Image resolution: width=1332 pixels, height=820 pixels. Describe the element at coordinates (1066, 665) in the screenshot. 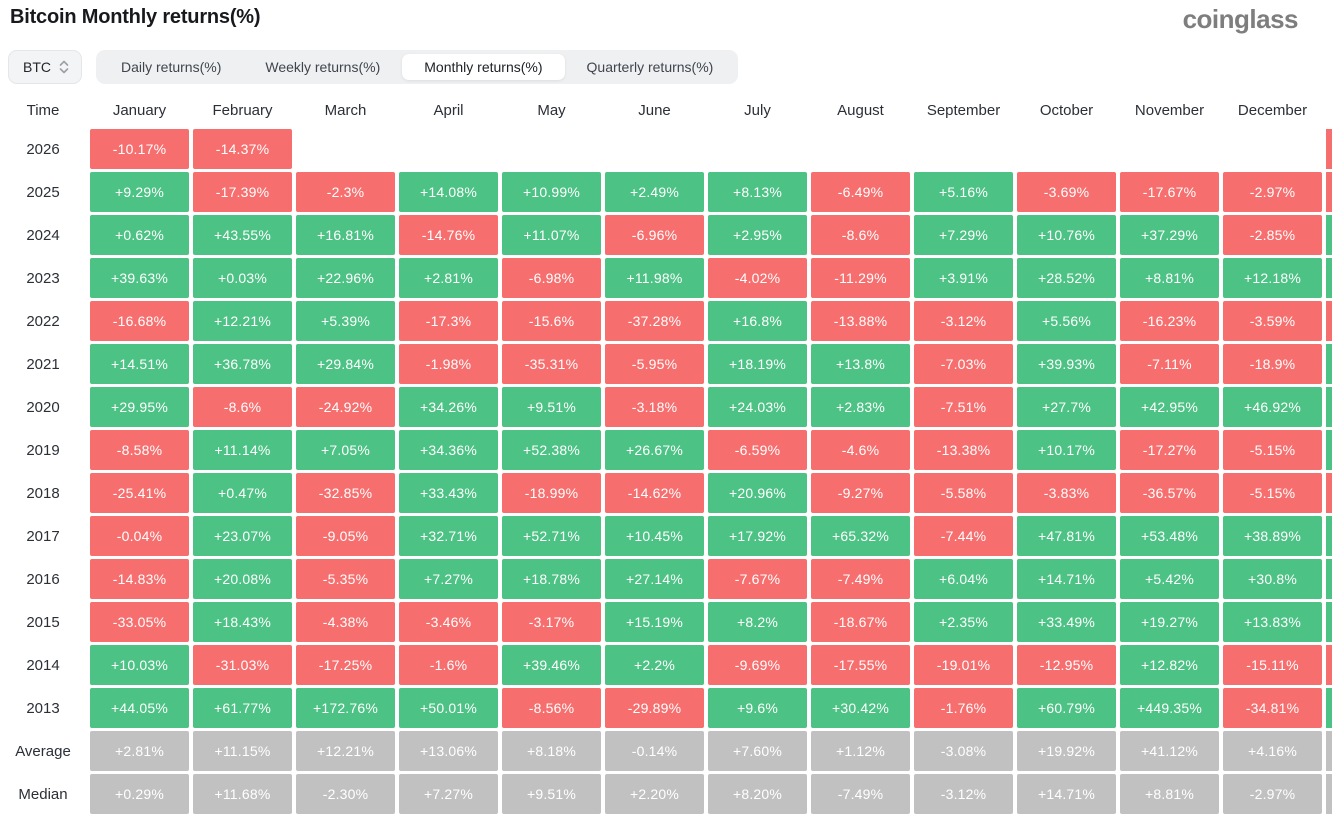

I see `cell-2014-october: -12.95%` at that location.